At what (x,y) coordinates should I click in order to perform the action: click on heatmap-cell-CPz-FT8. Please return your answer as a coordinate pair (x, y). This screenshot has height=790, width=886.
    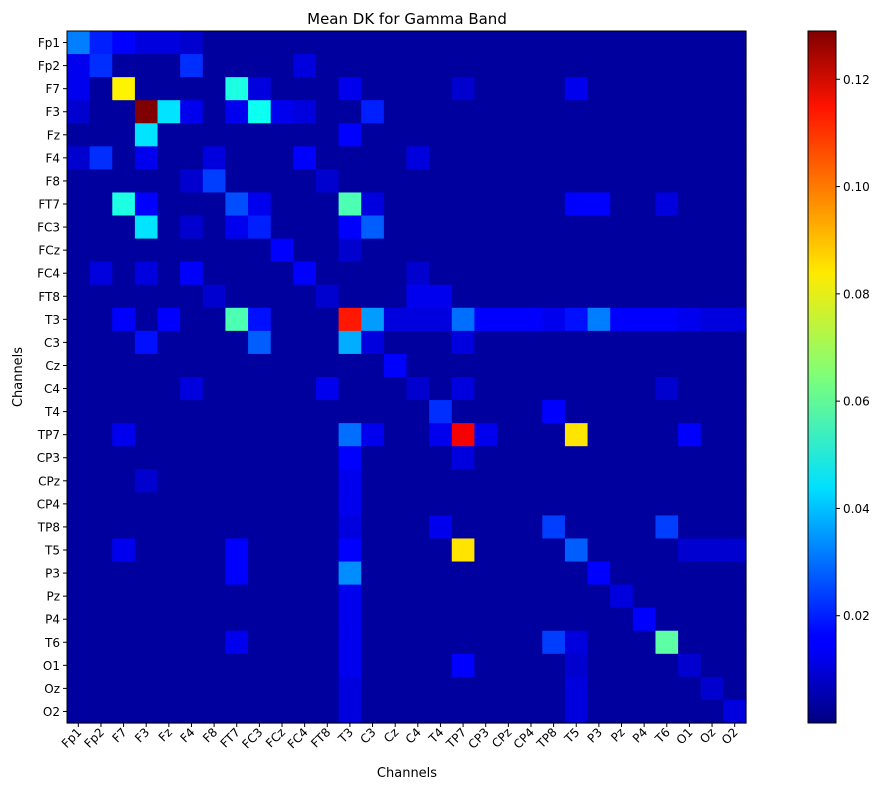
    Looking at the image, I should click on (327, 481).